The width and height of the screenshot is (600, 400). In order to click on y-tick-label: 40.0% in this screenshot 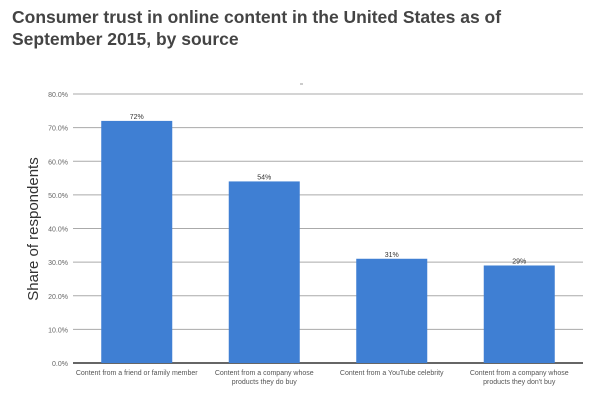, I will do `click(58, 230)`.